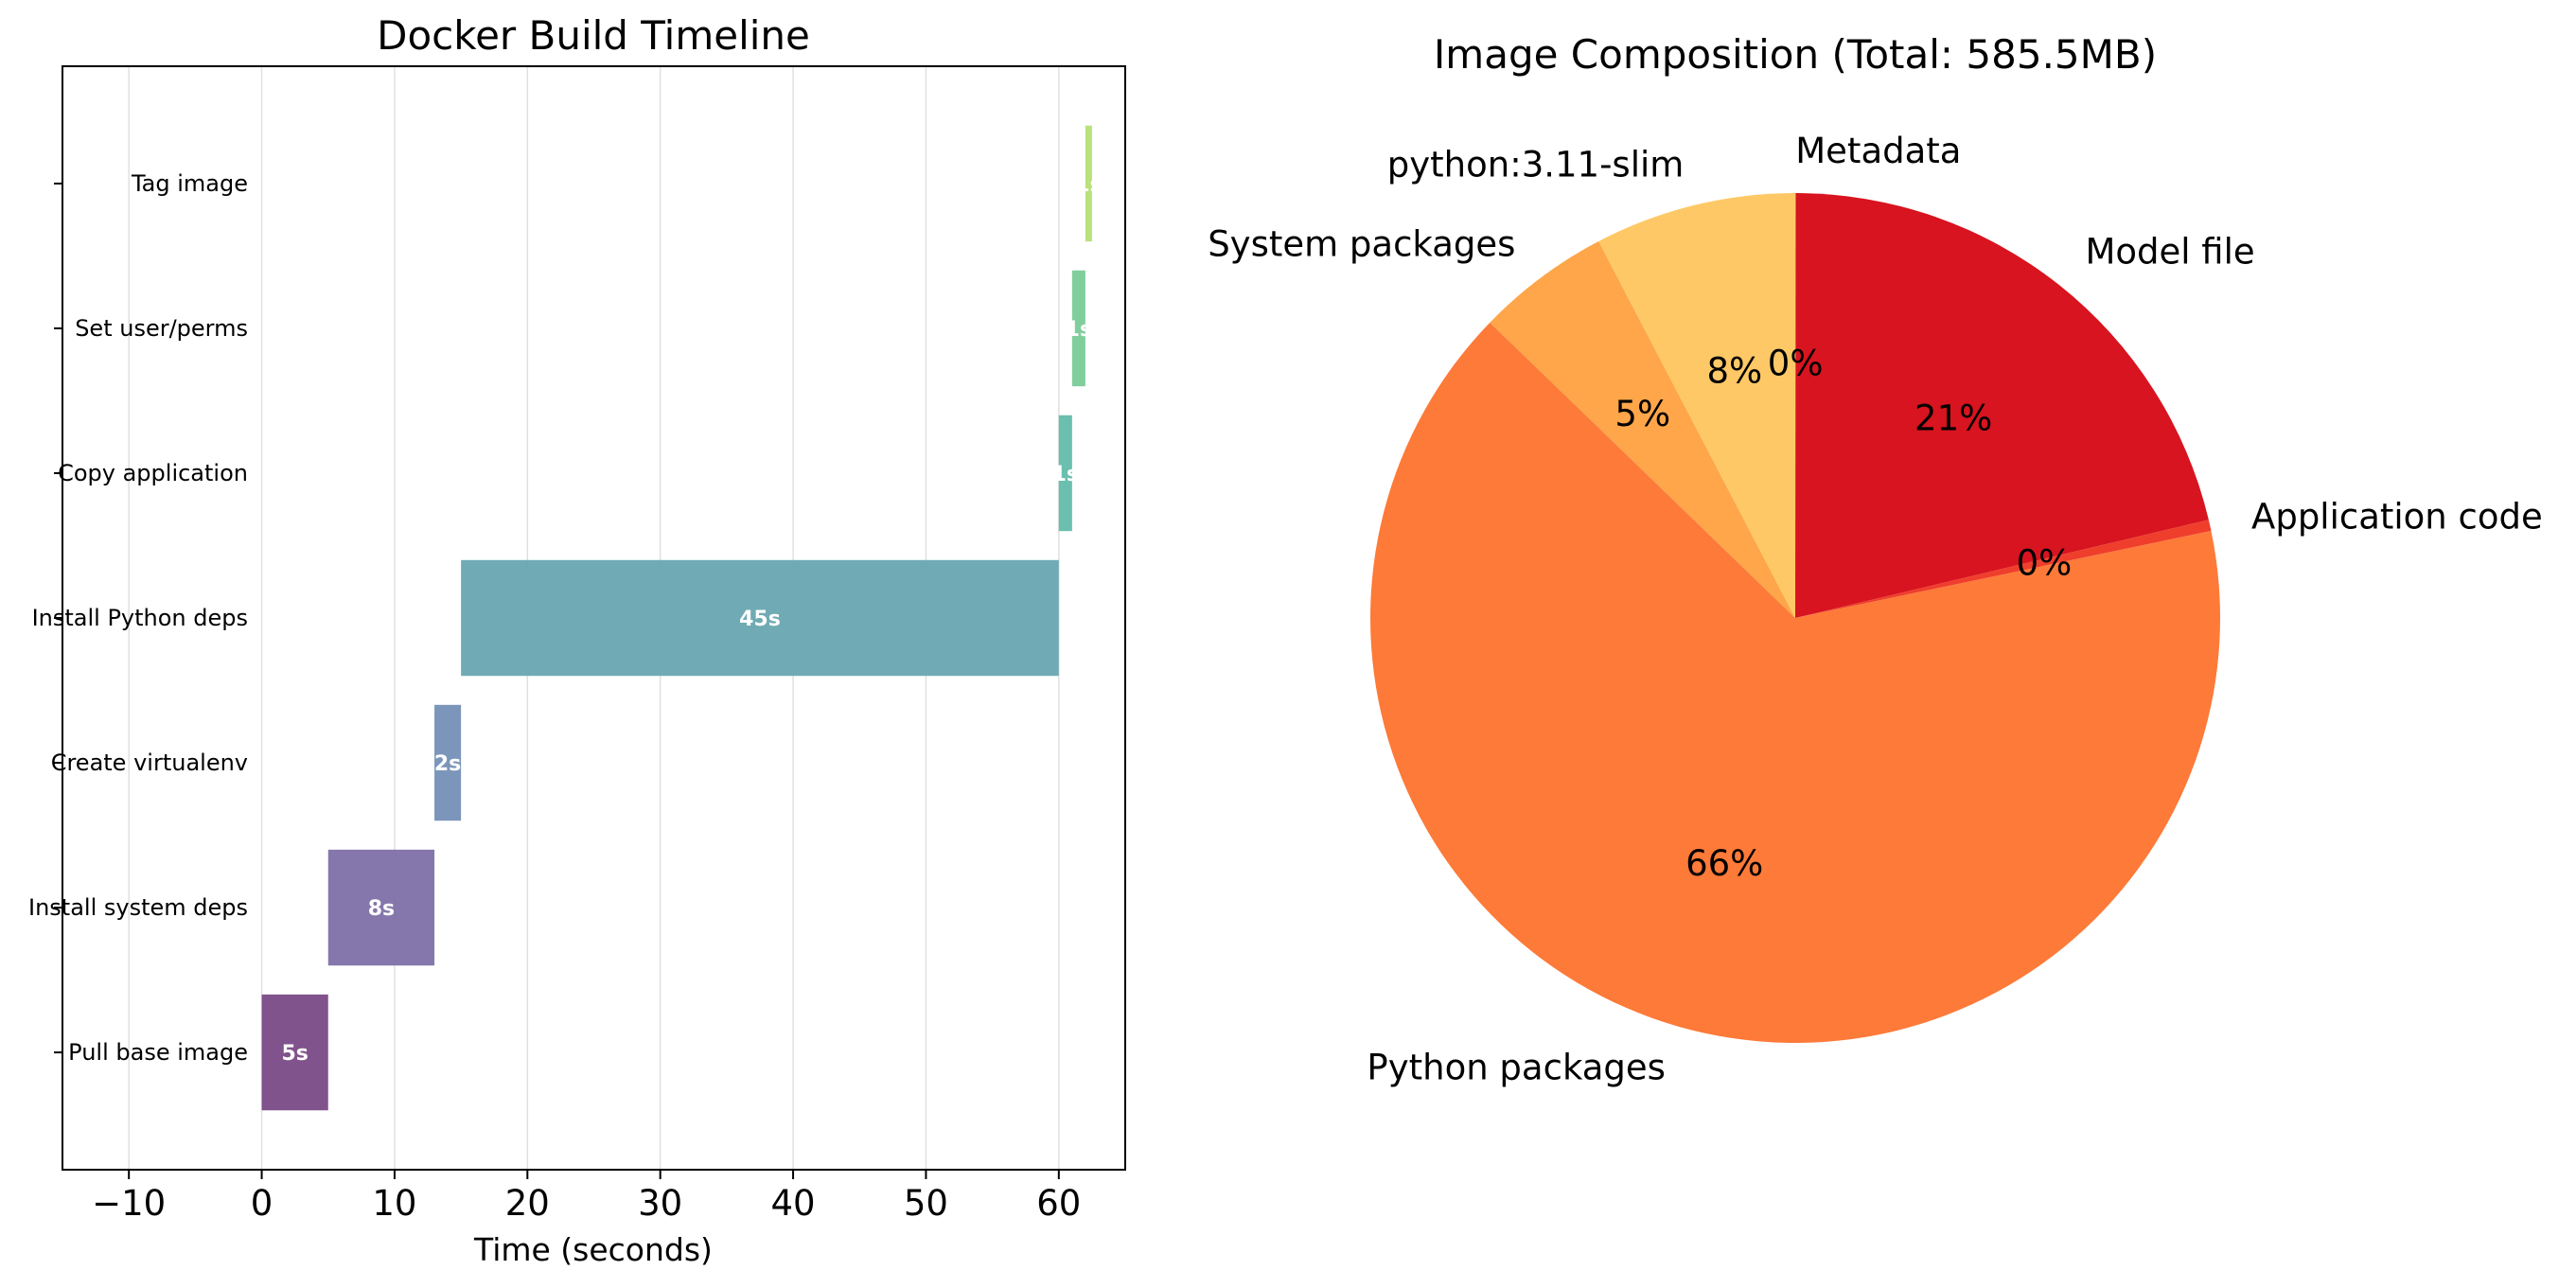  Describe the element at coordinates (2397, 516) in the screenshot. I see `pie-slice-label: Application code` at that location.